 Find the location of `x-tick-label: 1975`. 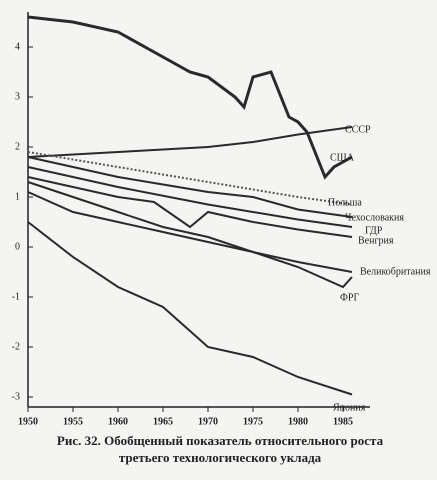

x-tick-label: 1975 is located at coordinates (253, 421).